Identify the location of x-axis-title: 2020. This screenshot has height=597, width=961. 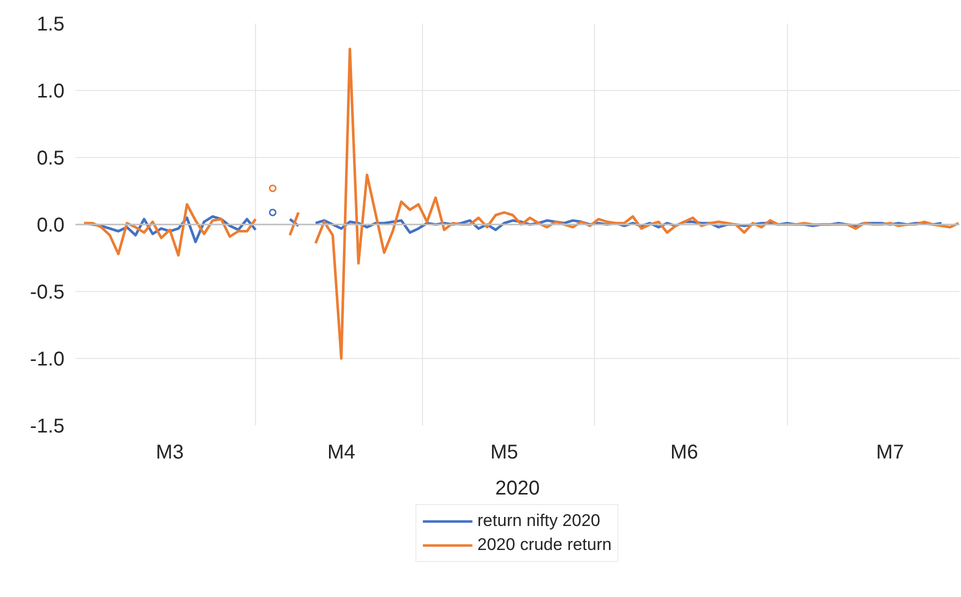
(517, 489).